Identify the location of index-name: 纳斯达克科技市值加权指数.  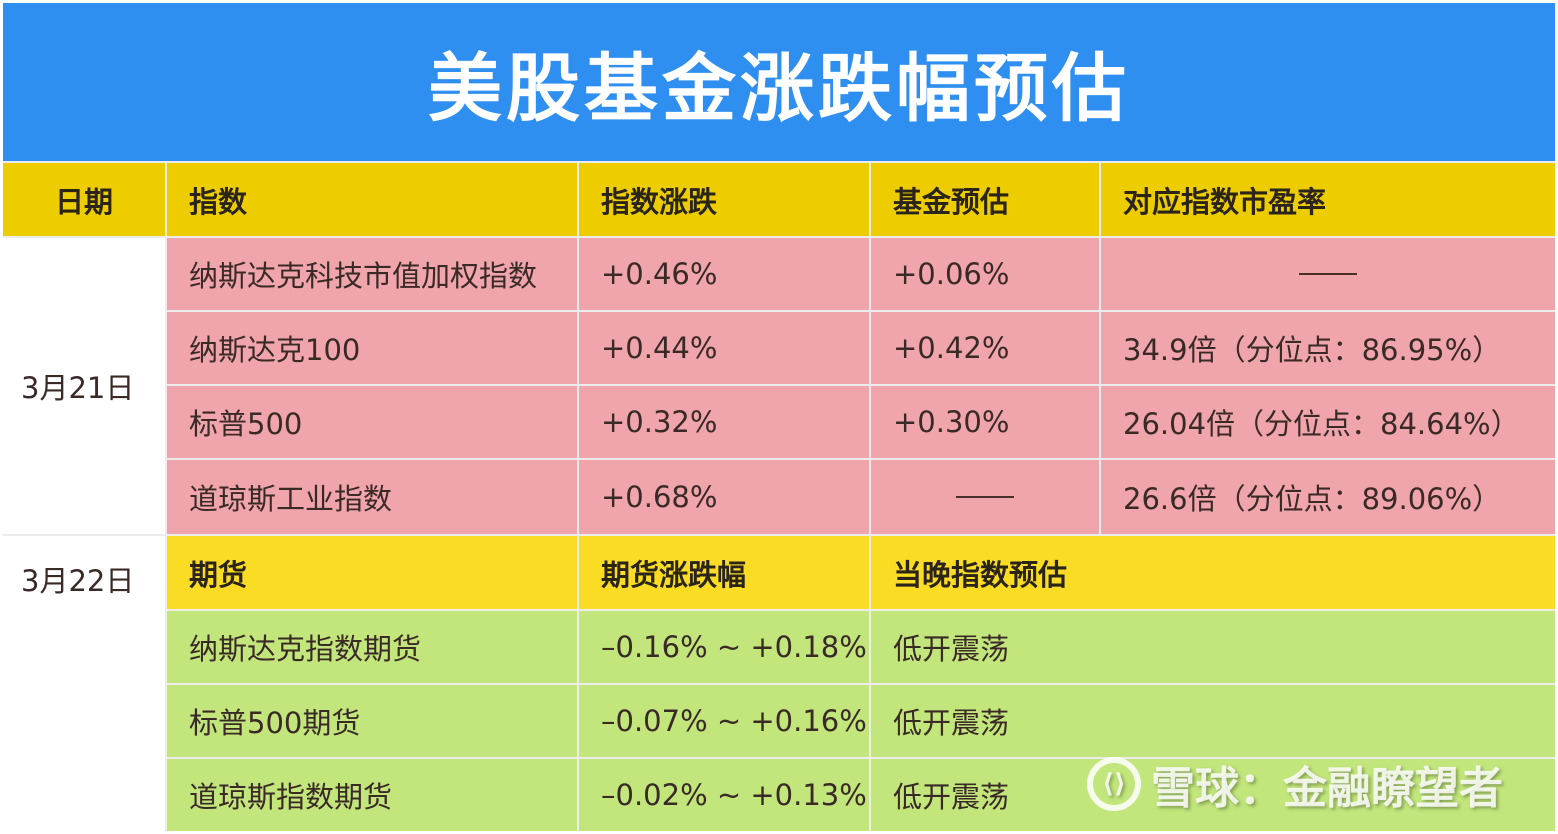
(372, 274).